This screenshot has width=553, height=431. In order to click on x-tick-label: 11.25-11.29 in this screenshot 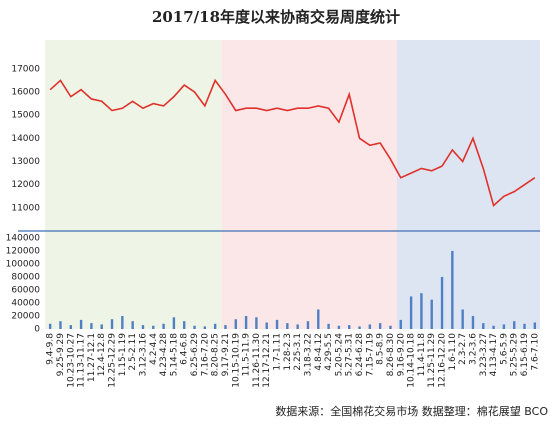, I will do `click(432, 360)`.